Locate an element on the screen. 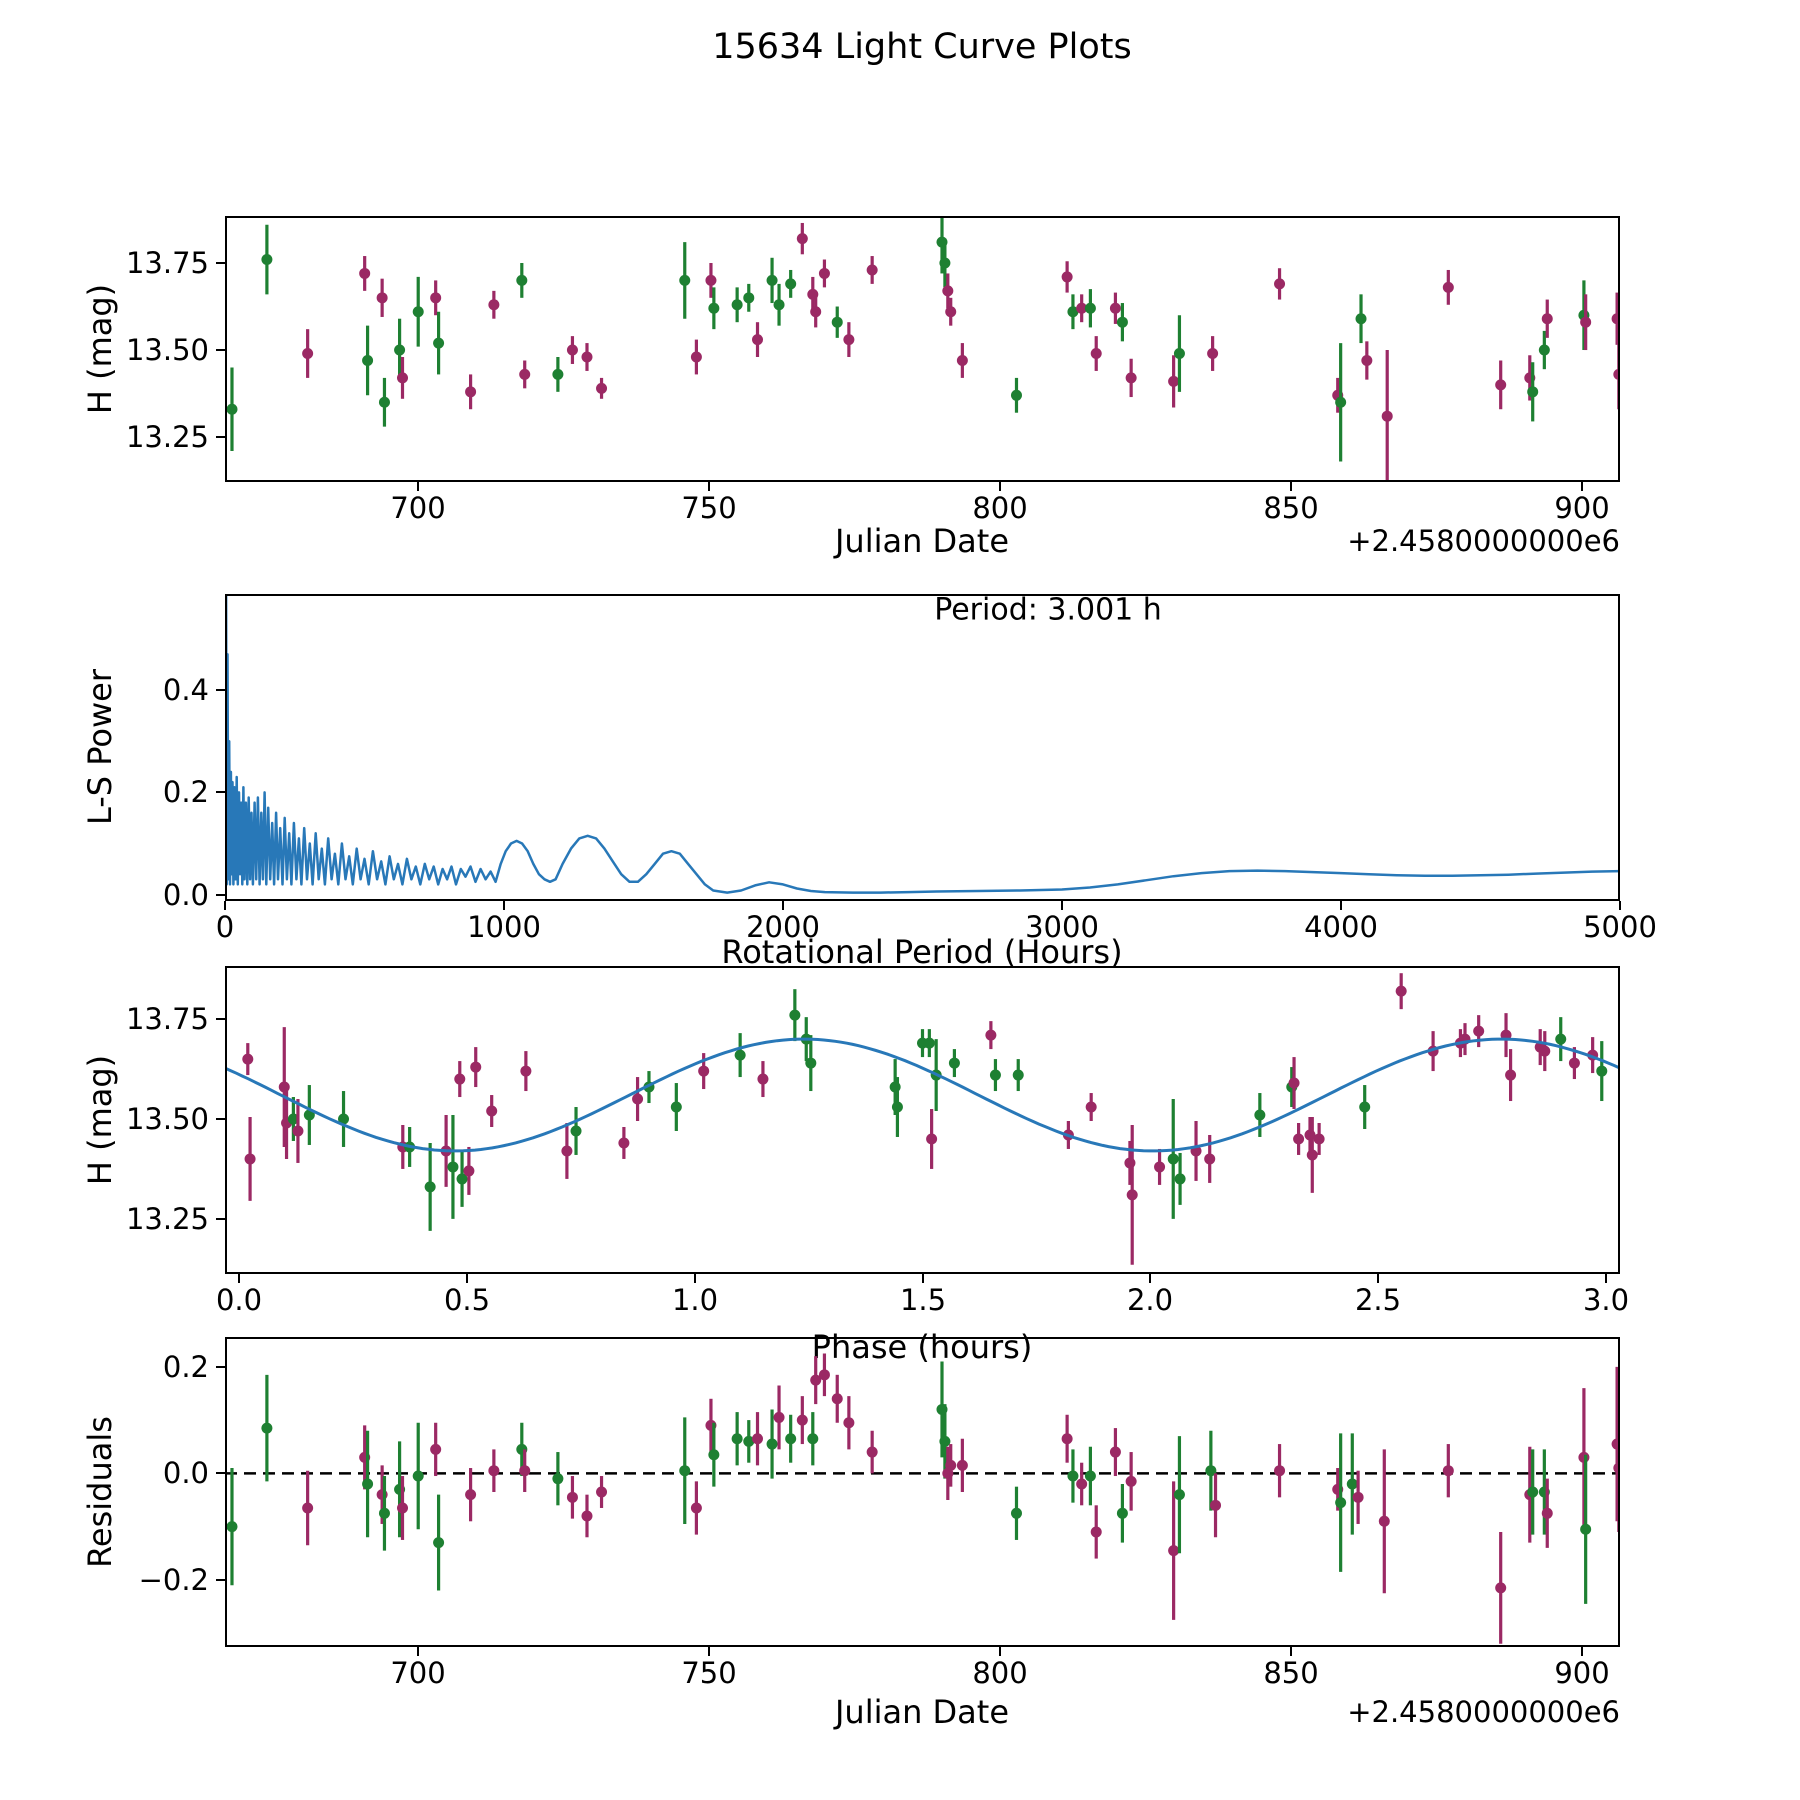 The width and height of the screenshot is (1800, 1800). x-tick-label: 700 is located at coordinates (418, 508).